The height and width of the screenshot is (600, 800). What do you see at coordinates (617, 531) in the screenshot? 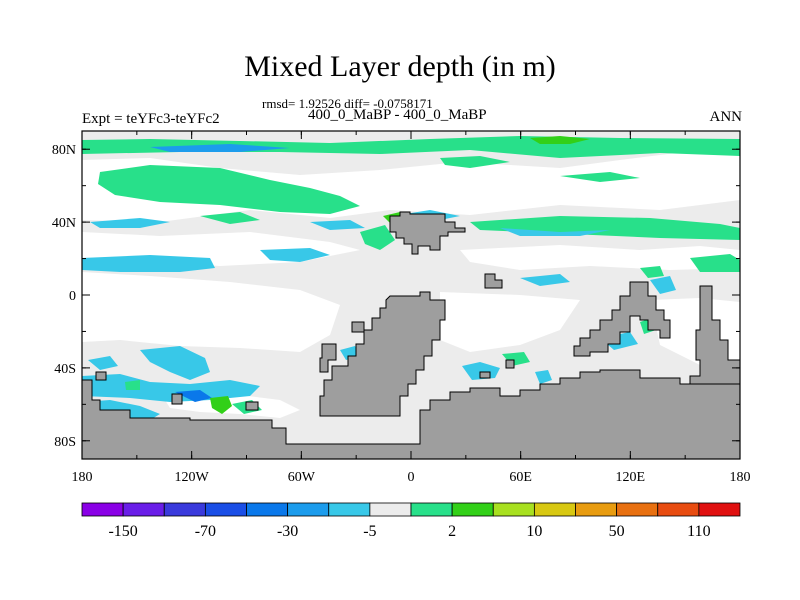
I see `colorbar-label: 50` at bounding box center [617, 531].